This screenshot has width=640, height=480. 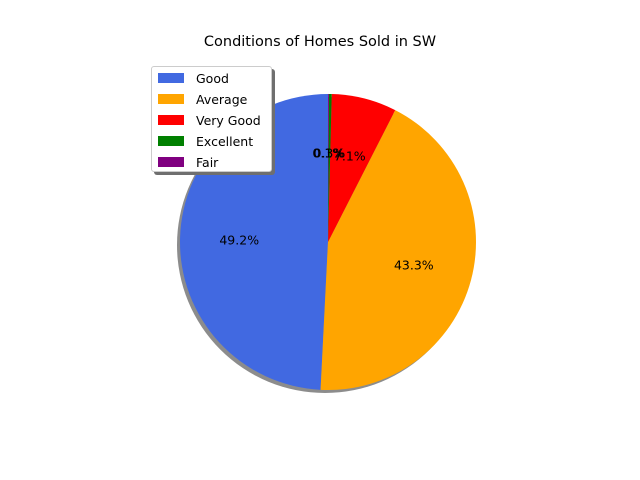 I want to click on pie-label-very-good: 7.1%, so click(x=350, y=155).